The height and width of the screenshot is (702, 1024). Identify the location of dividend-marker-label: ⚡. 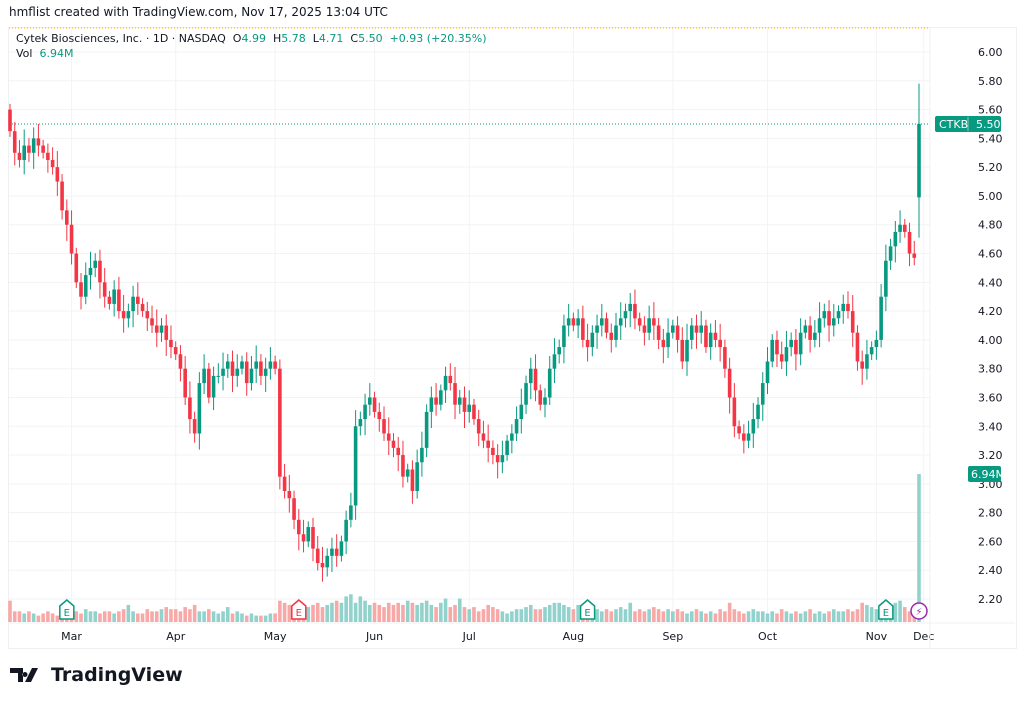
(918, 612).